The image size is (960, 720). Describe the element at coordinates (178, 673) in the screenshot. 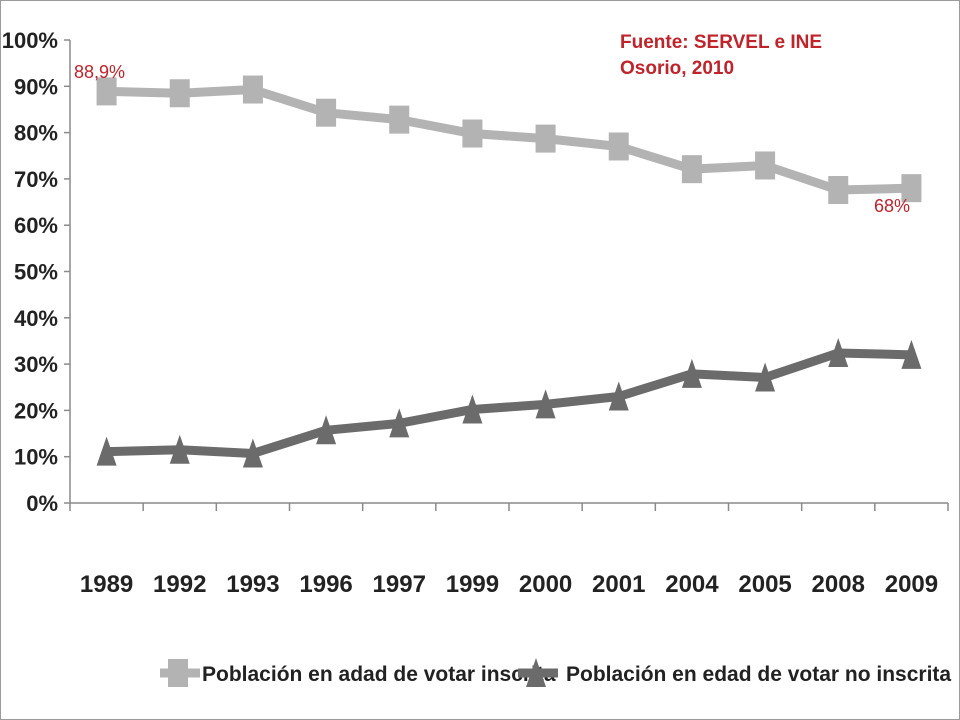

I see `legend-marker-square` at that location.